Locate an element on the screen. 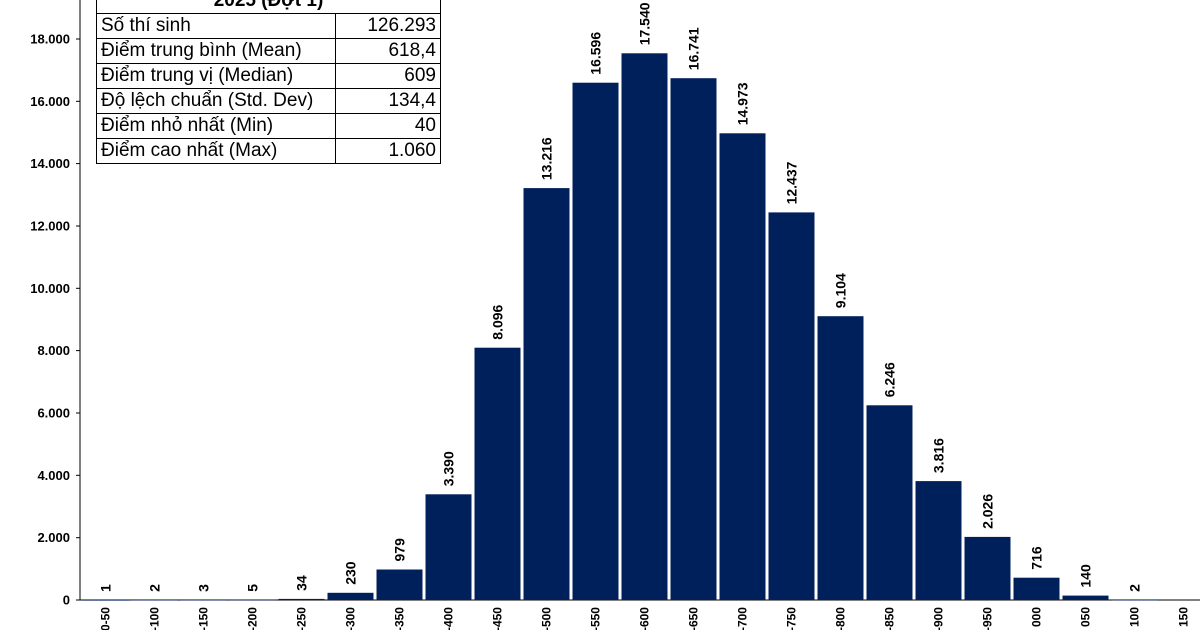 This screenshot has height=630, width=1200. y-tick-label: 8.000 is located at coordinates (53, 350).